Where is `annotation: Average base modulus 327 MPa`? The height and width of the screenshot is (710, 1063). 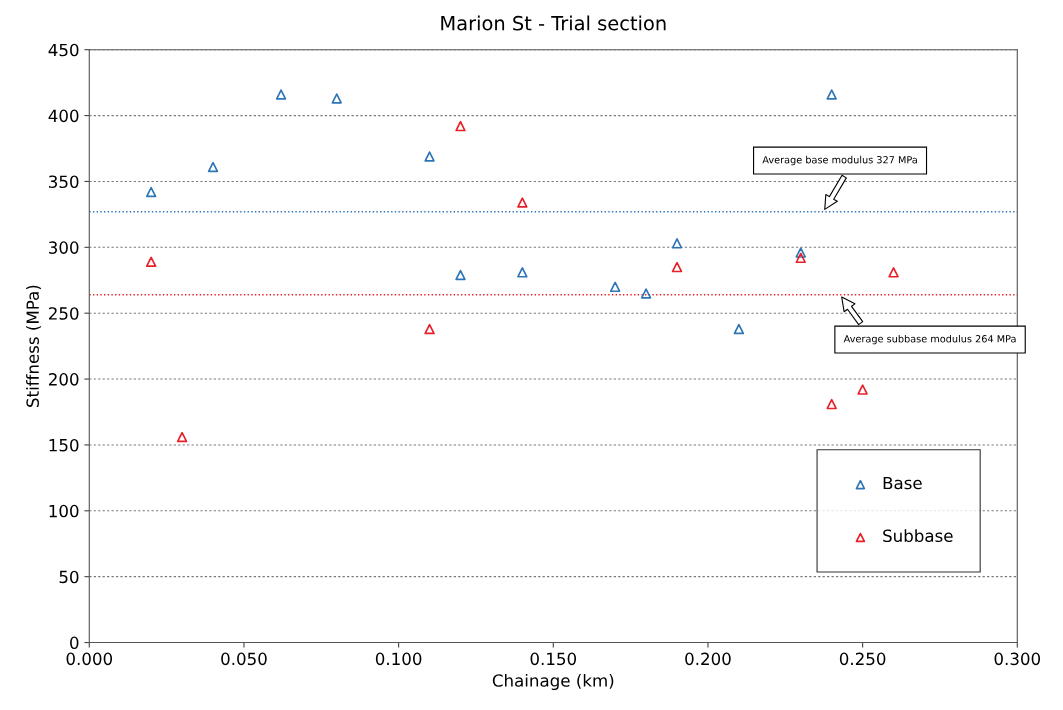
annotation: Average base modulus 327 MPa is located at coordinates (839, 160).